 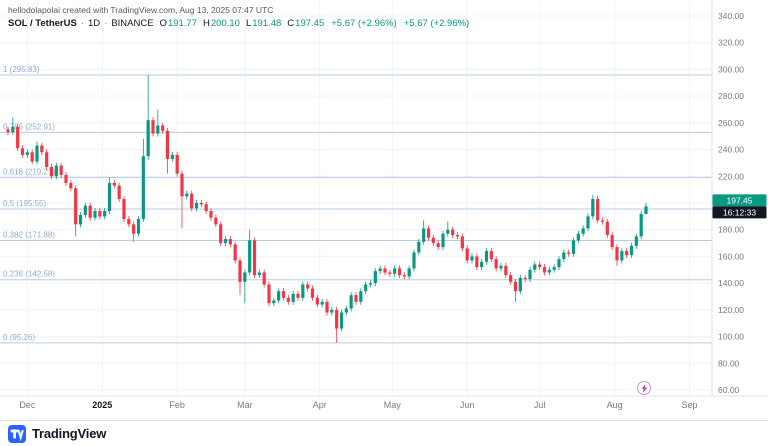 What do you see at coordinates (731, 123) in the screenshot?
I see `price-tick-label: 260.00` at bounding box center [731, 123].